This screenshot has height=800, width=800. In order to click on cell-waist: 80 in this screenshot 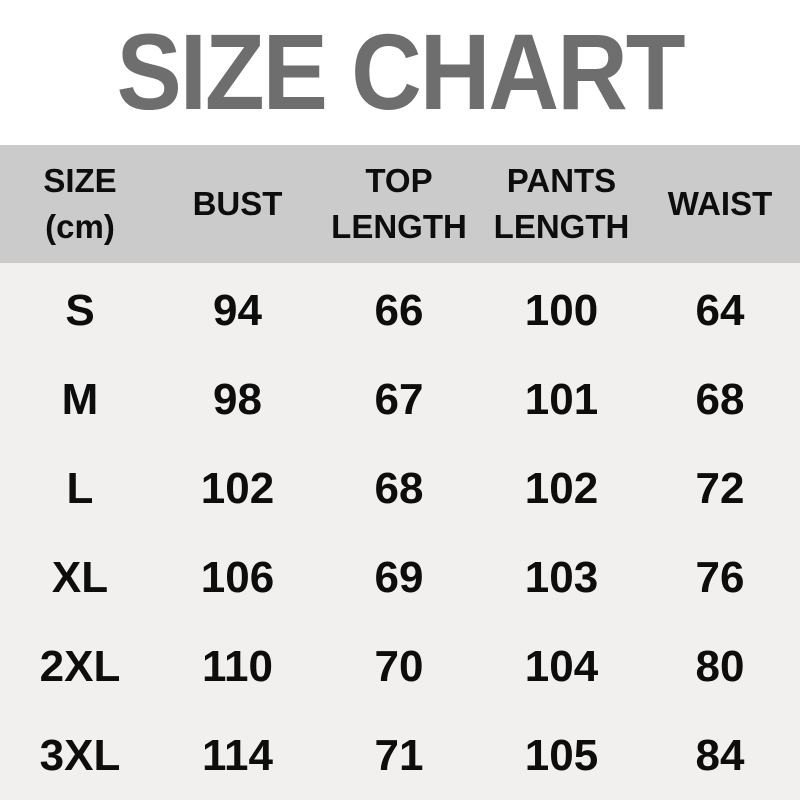, I will do `click(720, 666)`.